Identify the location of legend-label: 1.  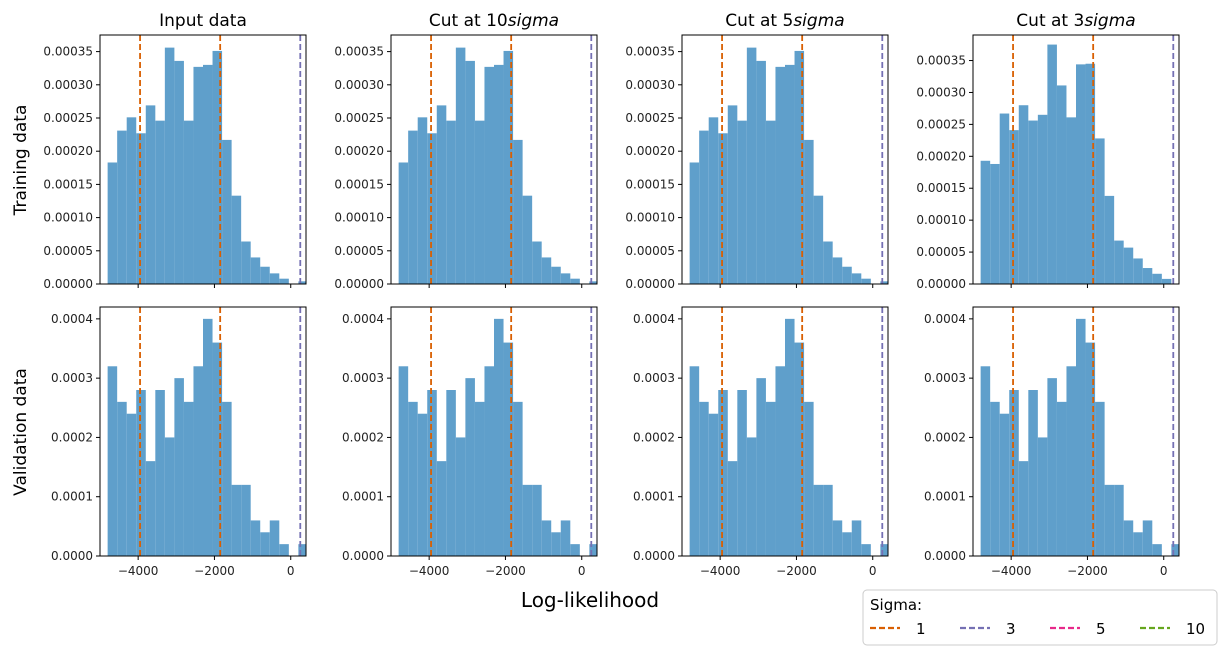
(921, 629).